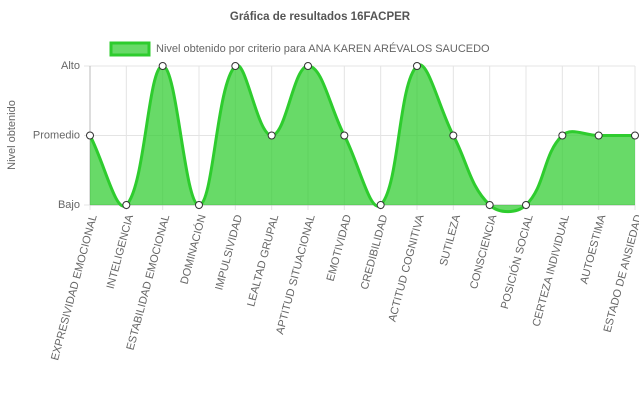  I want to click on y-tick-label: Bajo, so click(69, 205).